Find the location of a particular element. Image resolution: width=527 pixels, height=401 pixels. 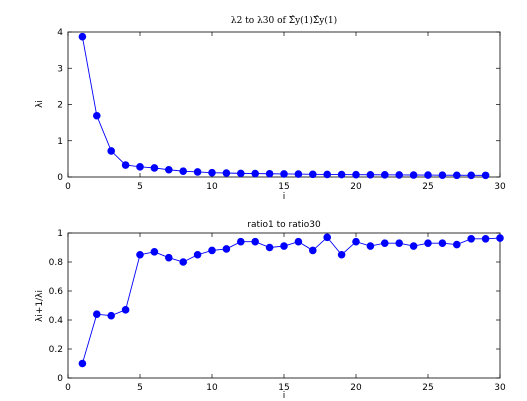

chart-ratios-ytick-label: 0.4 is located at coordinates (56, 321).